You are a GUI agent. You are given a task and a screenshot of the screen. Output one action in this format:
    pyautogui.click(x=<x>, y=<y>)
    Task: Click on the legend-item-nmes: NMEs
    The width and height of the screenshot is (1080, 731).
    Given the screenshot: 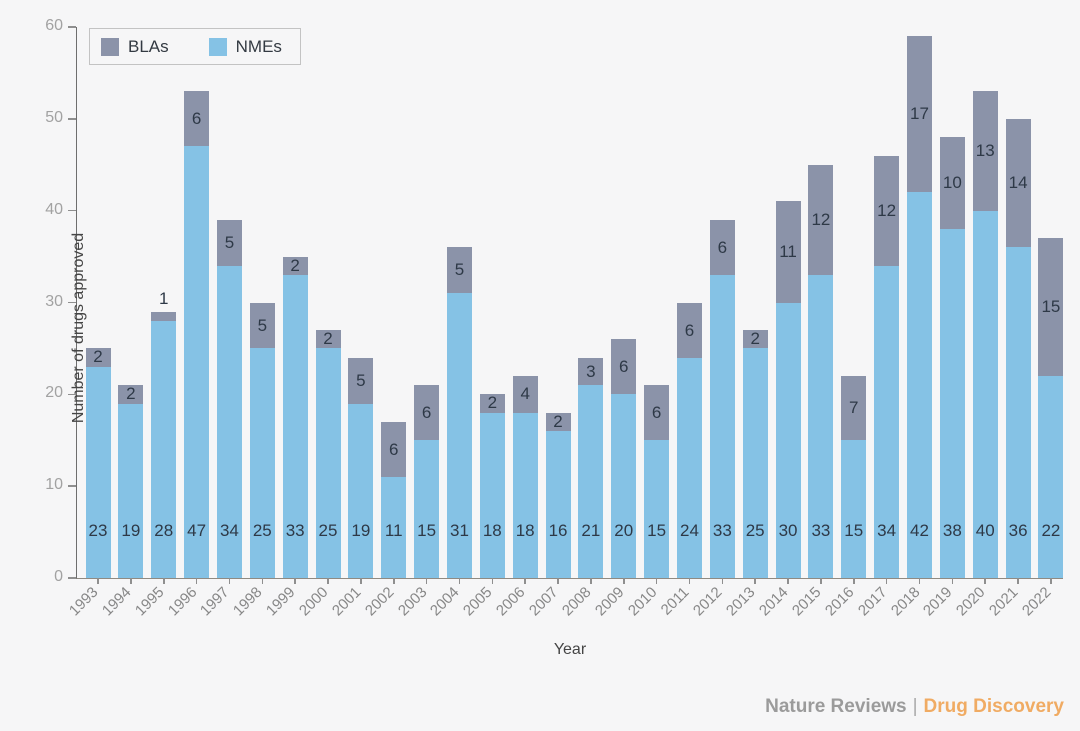 What is the action you would take?
    pyautogui.click(x=245, y=46)
    